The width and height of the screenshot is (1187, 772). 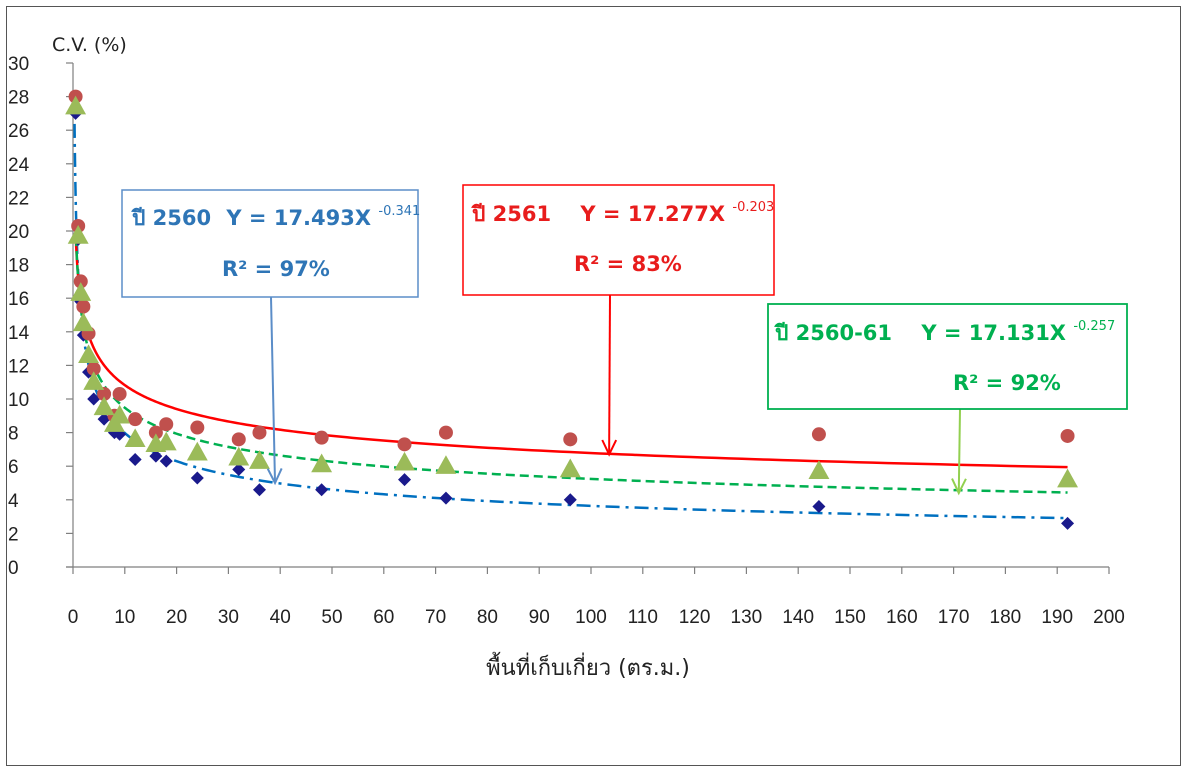 What do you see at coordinates (276, 269) in the screenshot?
I see `annotation-2560-r2: R² = 97%` at bounding box center [276, 269].